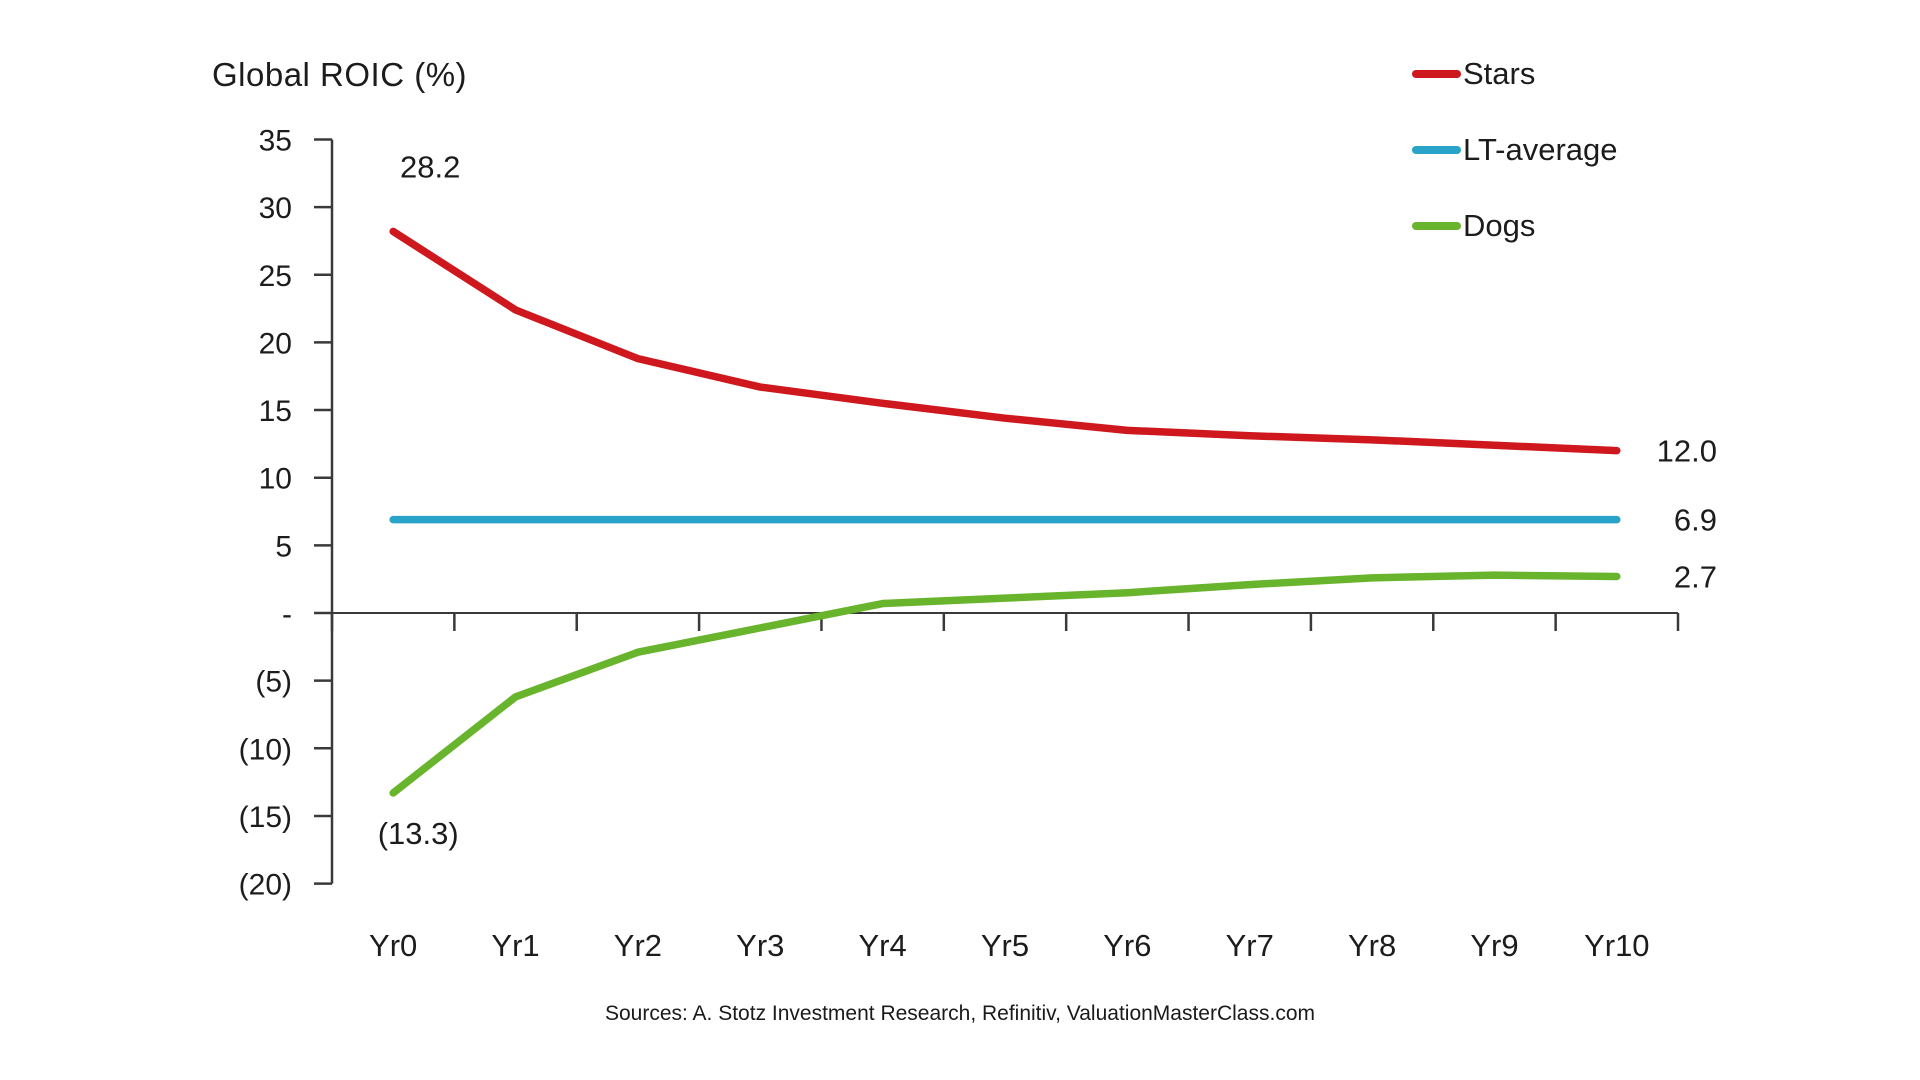  Describe the element at coordinates (275, 140) in the screenshot. I see `y-axis-tick-label: 35` at that location.